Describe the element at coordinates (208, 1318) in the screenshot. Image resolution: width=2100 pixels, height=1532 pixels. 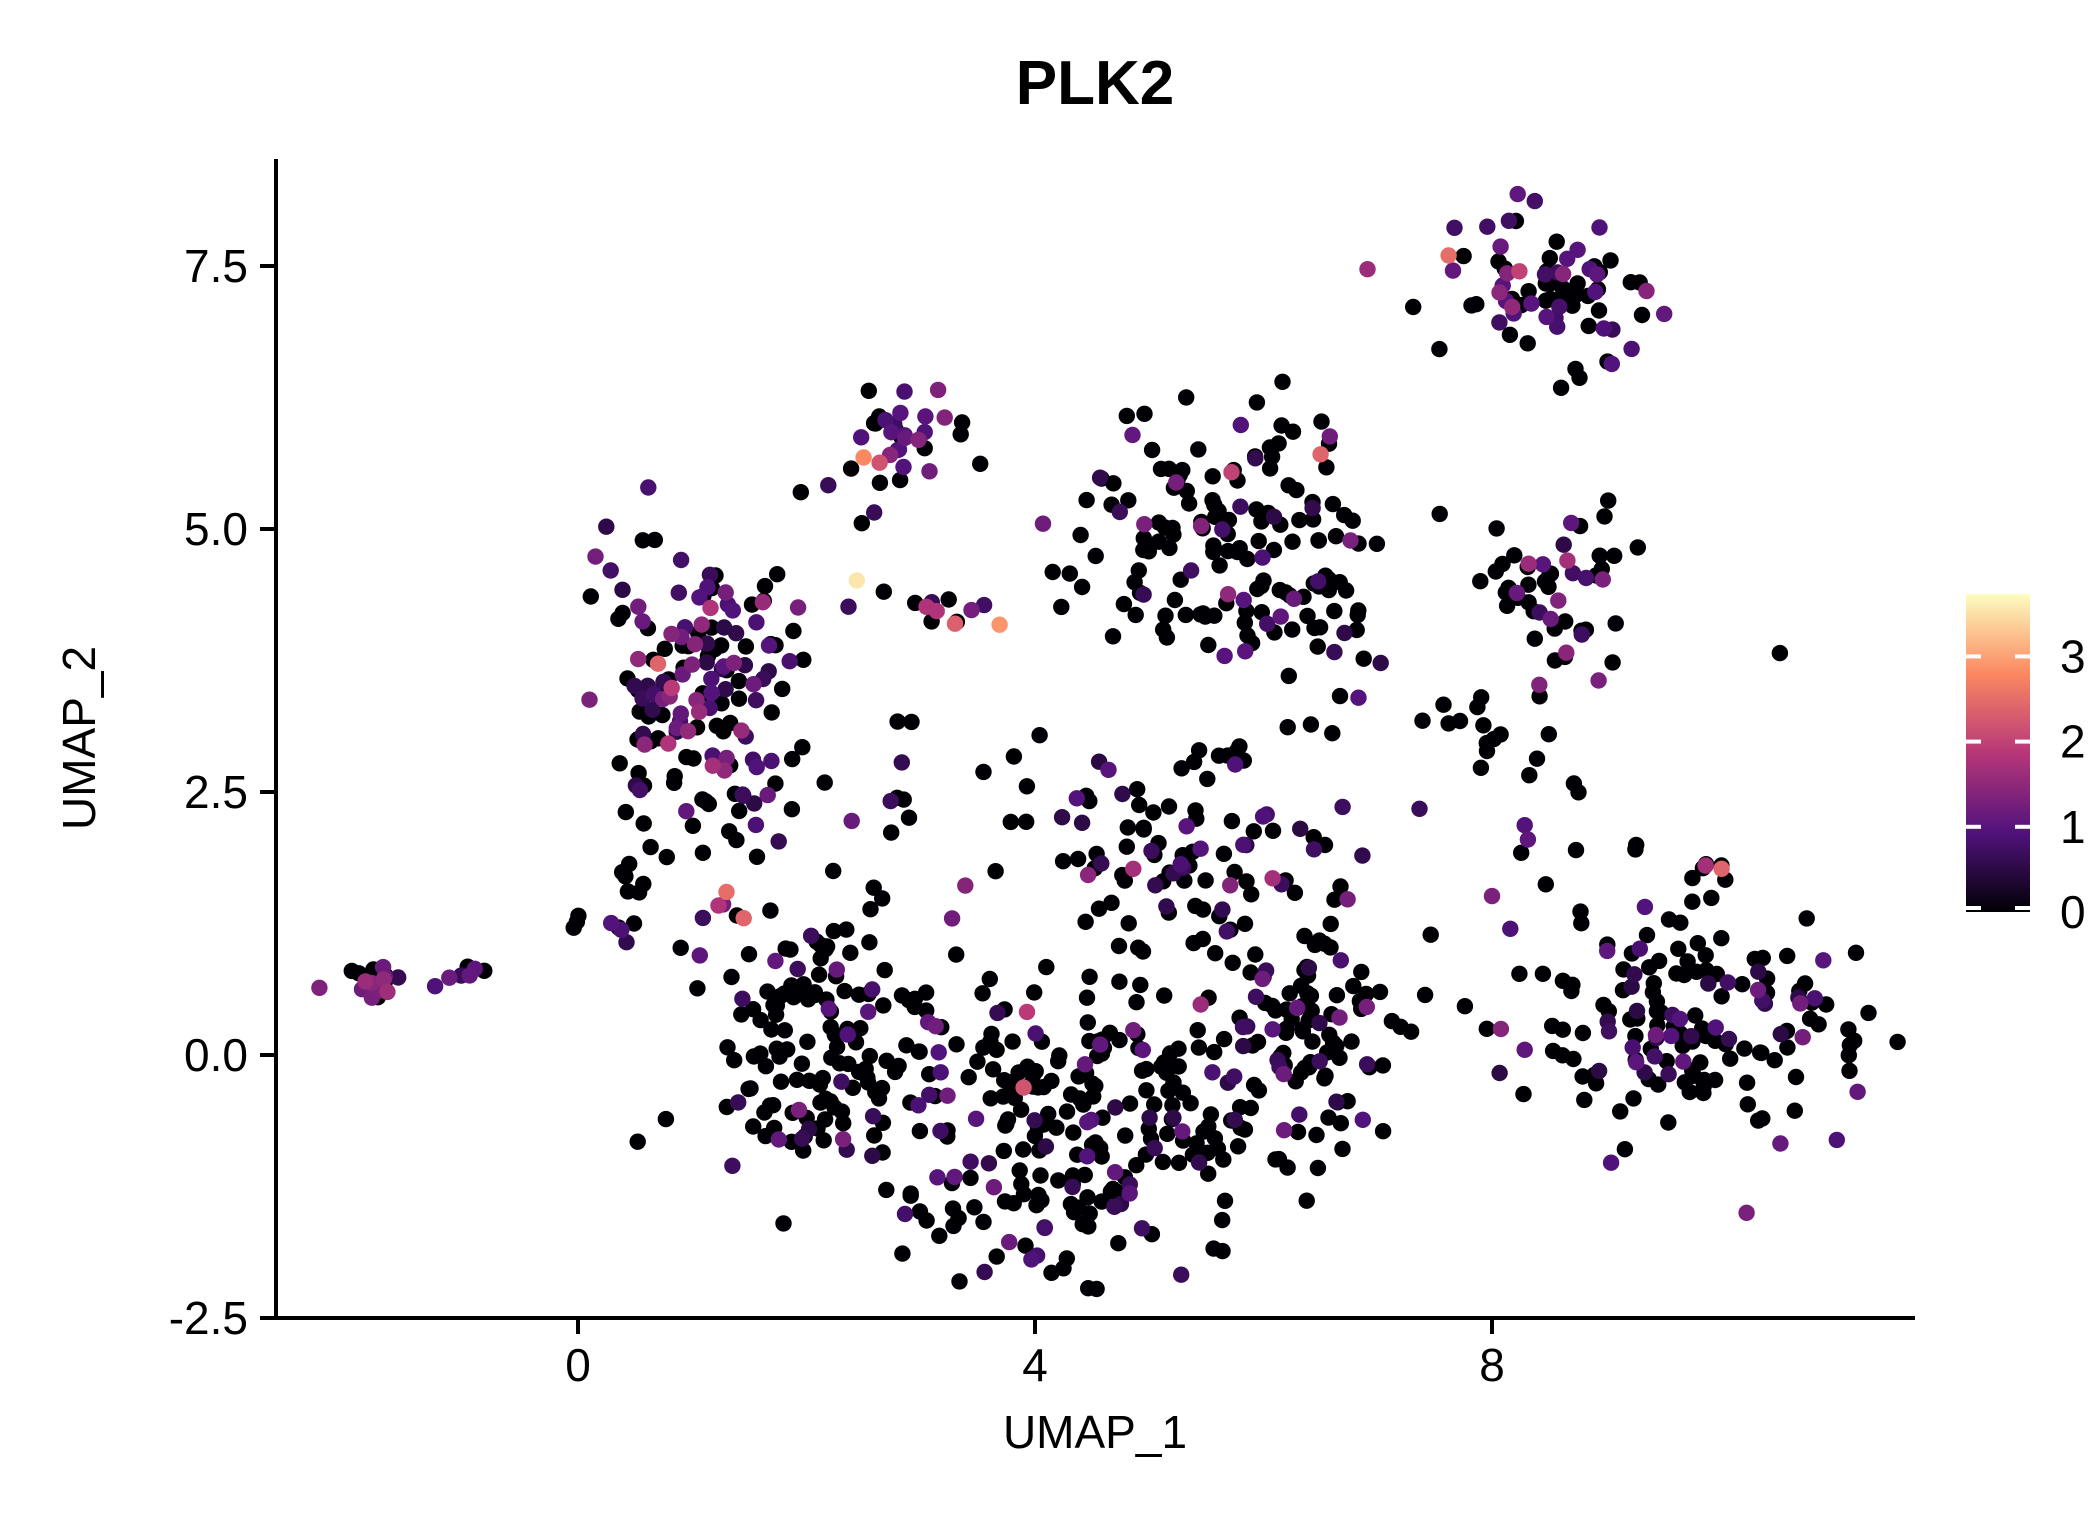
I see `y-tick-label: -2.5` at that location.